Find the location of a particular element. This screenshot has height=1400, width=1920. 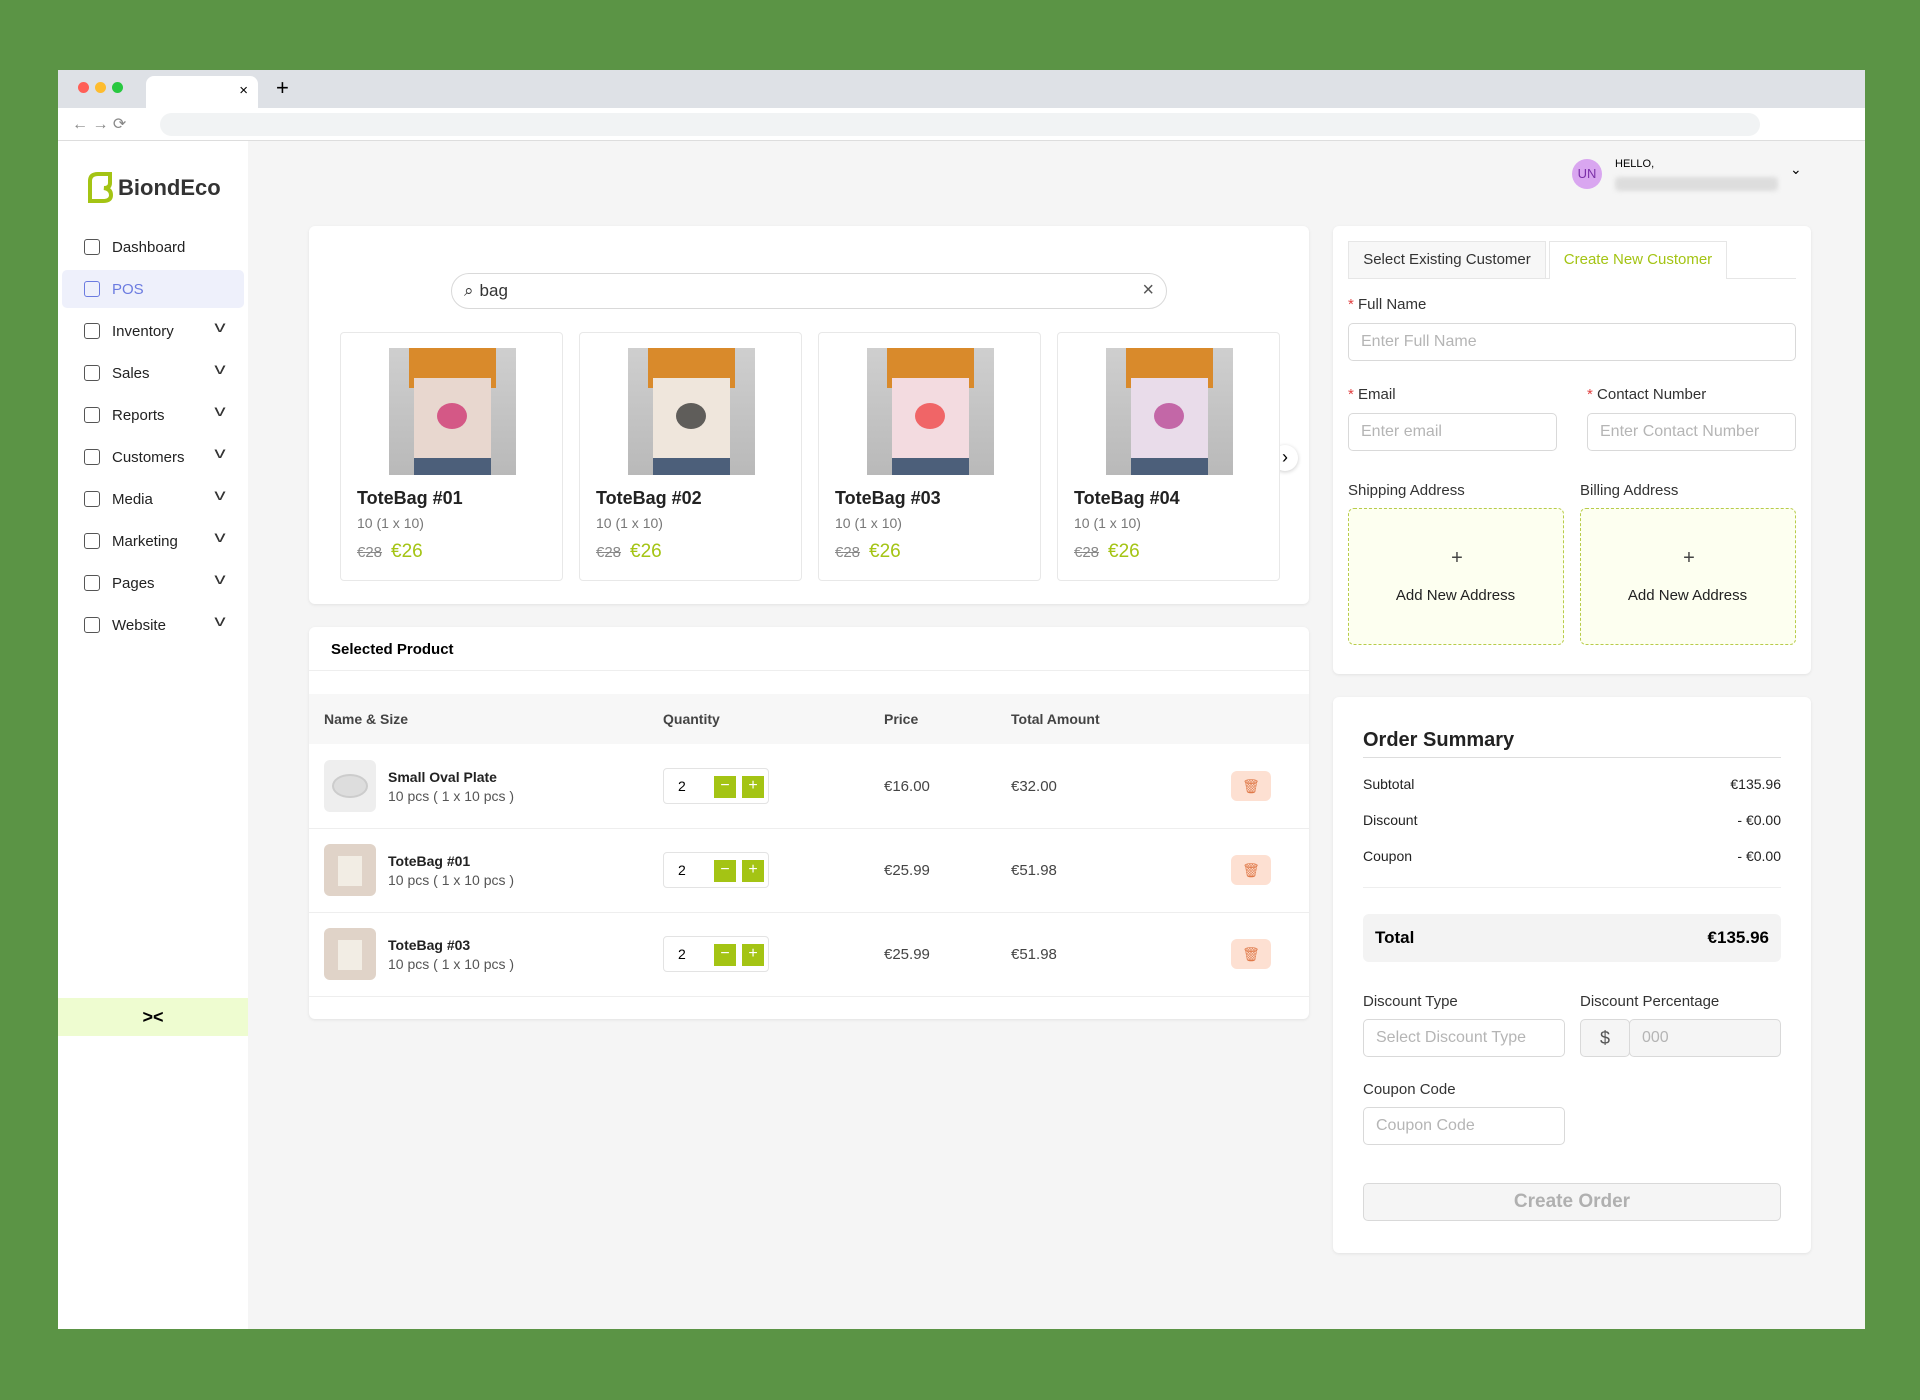

tab: × is located at coordinates (202, 92).